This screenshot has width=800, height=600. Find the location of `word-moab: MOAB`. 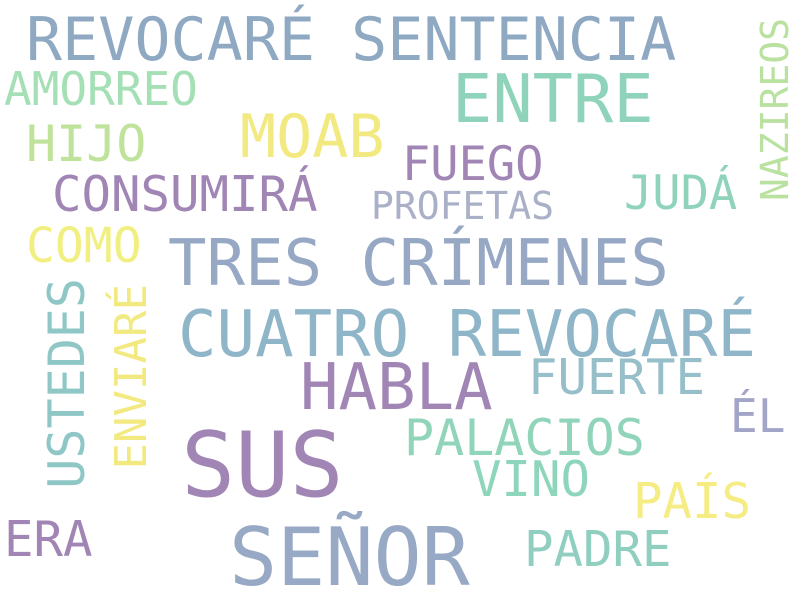

word-moab: MOAB is located at coordinates (312, 137).